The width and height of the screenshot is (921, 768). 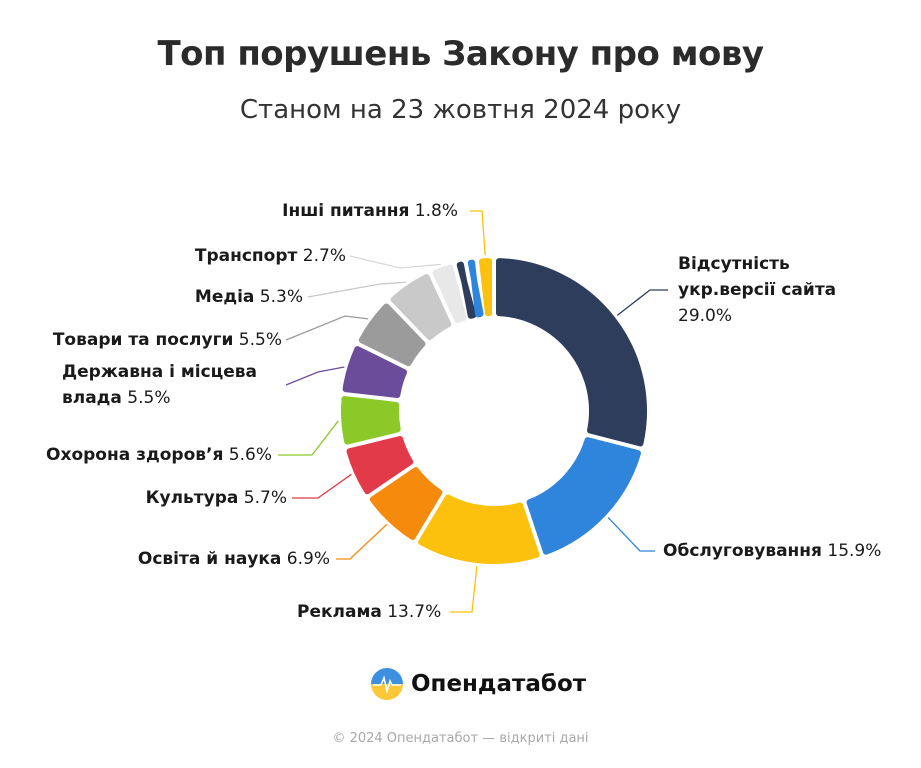 I want to click on footer-copyright: © 2024 Опендатабот — відкриті дані, so click(x=460, y=738).